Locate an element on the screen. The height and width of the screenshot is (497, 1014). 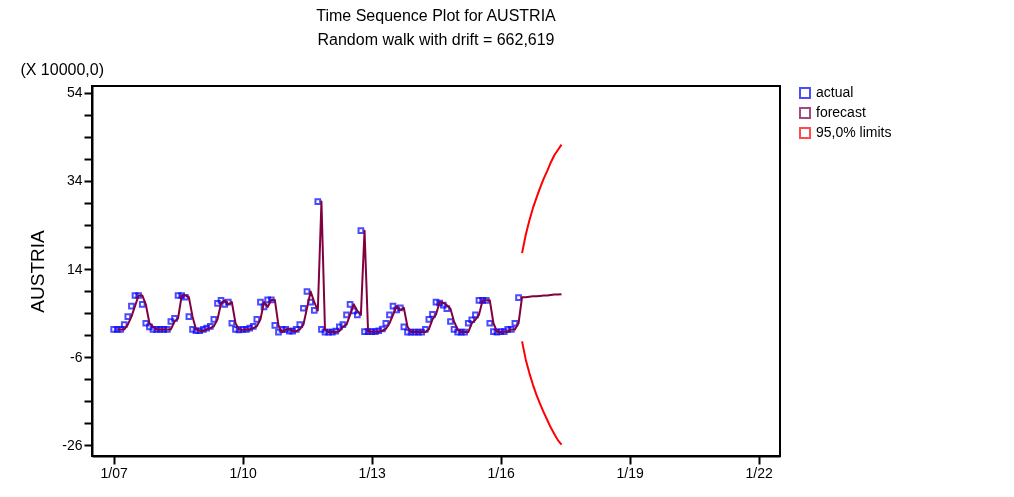
y-tick-label: 14 is located at coordinates (74, 268).